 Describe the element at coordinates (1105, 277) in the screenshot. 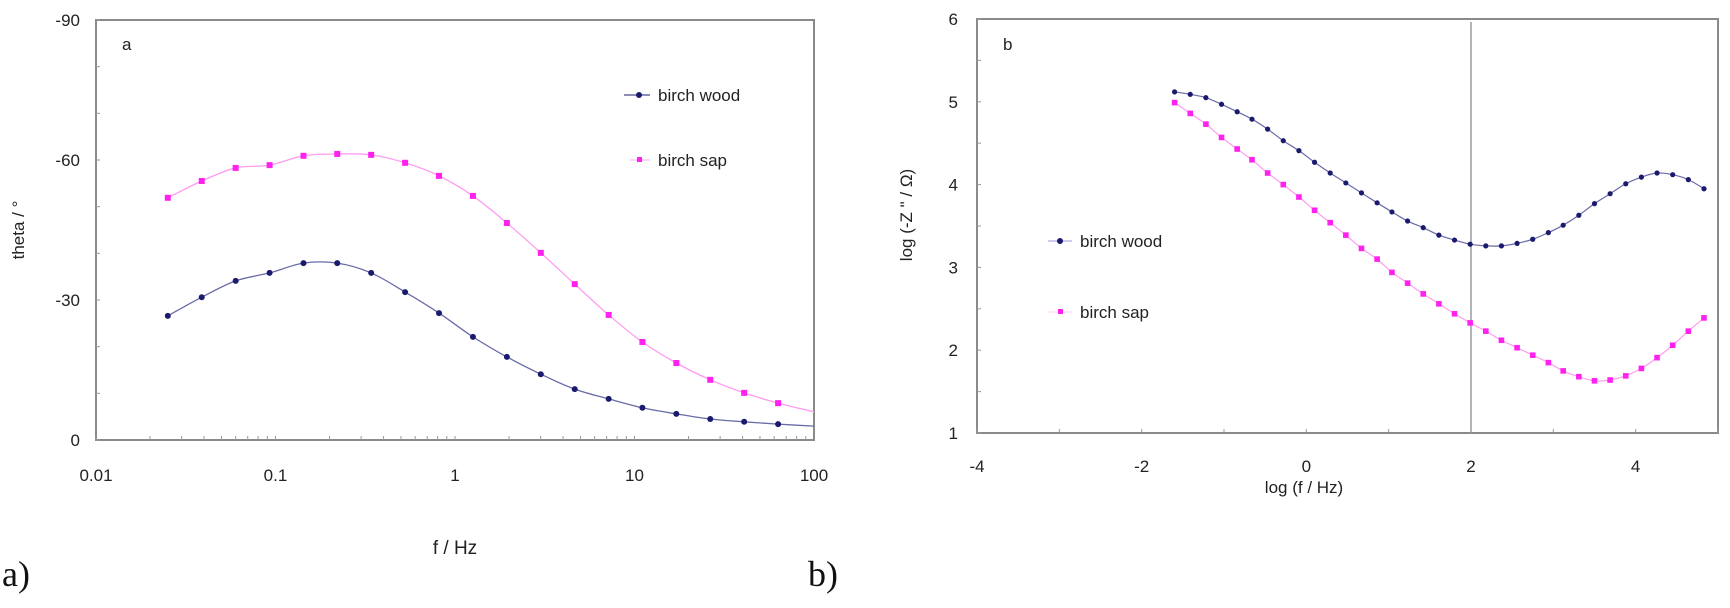

I see `panel-b-legend: birch wood birch sap` at that location.